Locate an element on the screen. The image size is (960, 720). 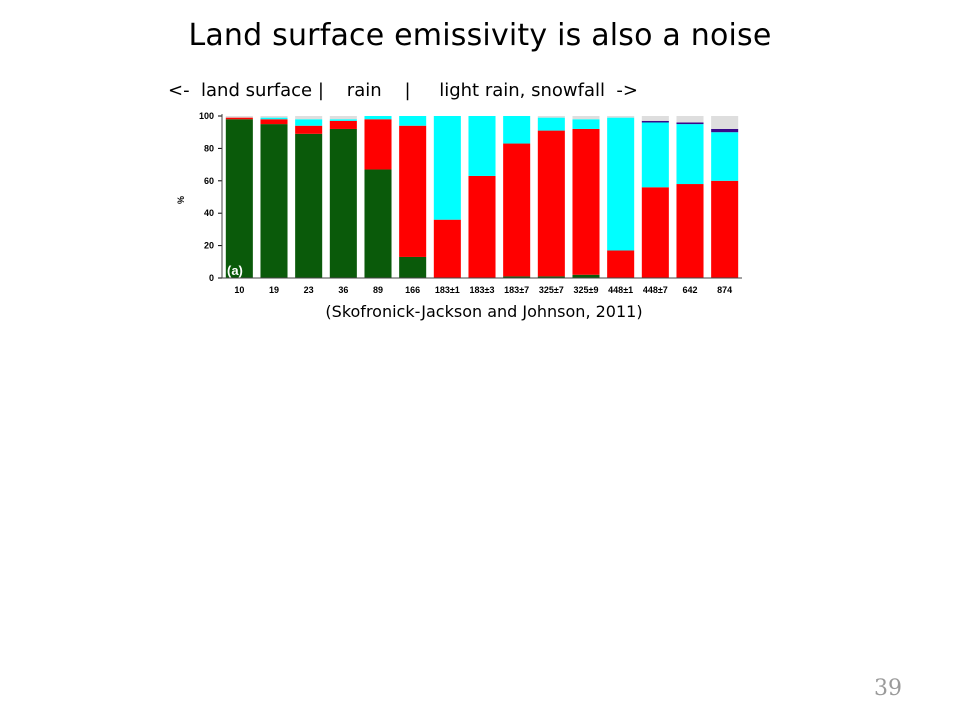
x-tick-label: 89 is located at coordinates (378, 290).